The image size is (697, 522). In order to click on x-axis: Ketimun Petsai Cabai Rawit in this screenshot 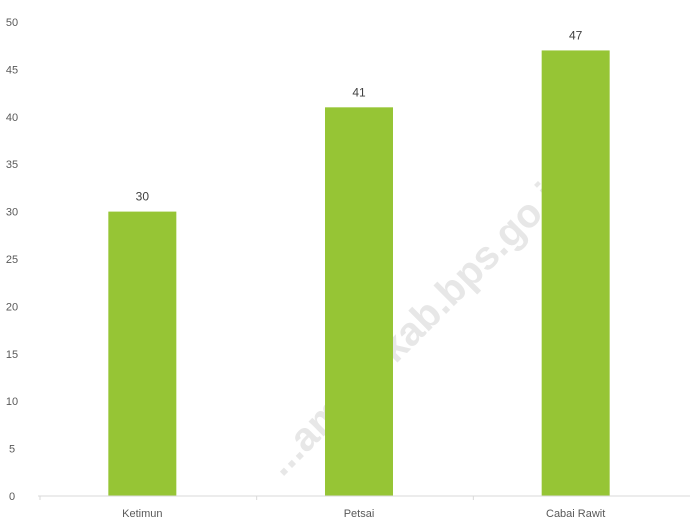, I will do `click(364, 507)`.